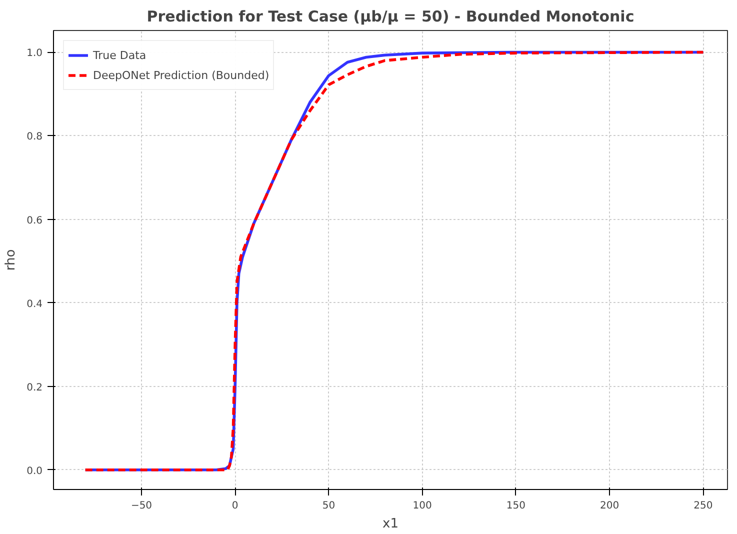  What do you see at coordinates (34, 220) in the screenshot?
I see `y-tick-label: 0.6` at bounding box center [34, 220].